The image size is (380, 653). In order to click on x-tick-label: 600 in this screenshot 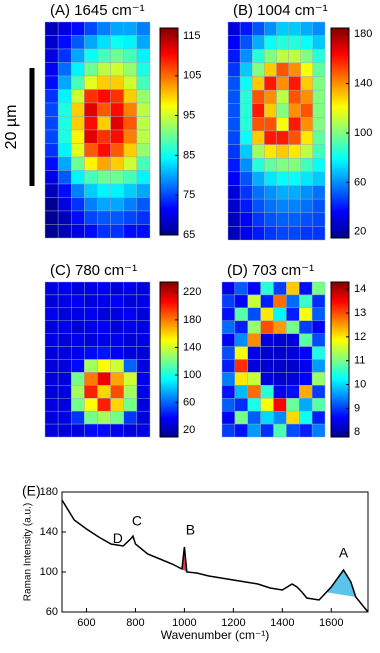, I will do `click(86, 623)`.